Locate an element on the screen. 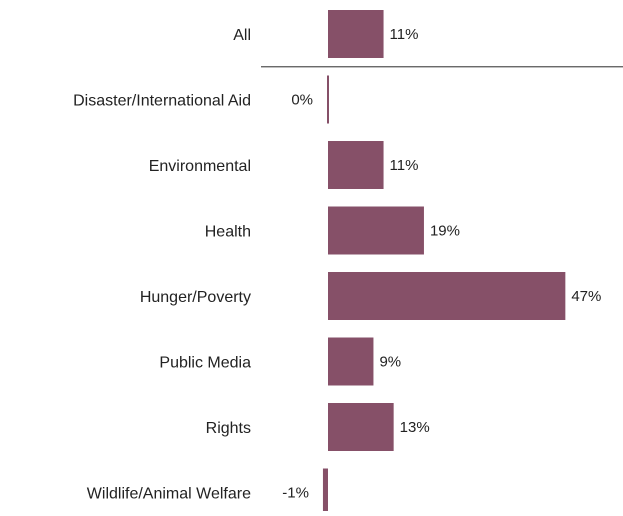 The image size is (623, 516). category-label-all: All is located at coordinates (242, 35).